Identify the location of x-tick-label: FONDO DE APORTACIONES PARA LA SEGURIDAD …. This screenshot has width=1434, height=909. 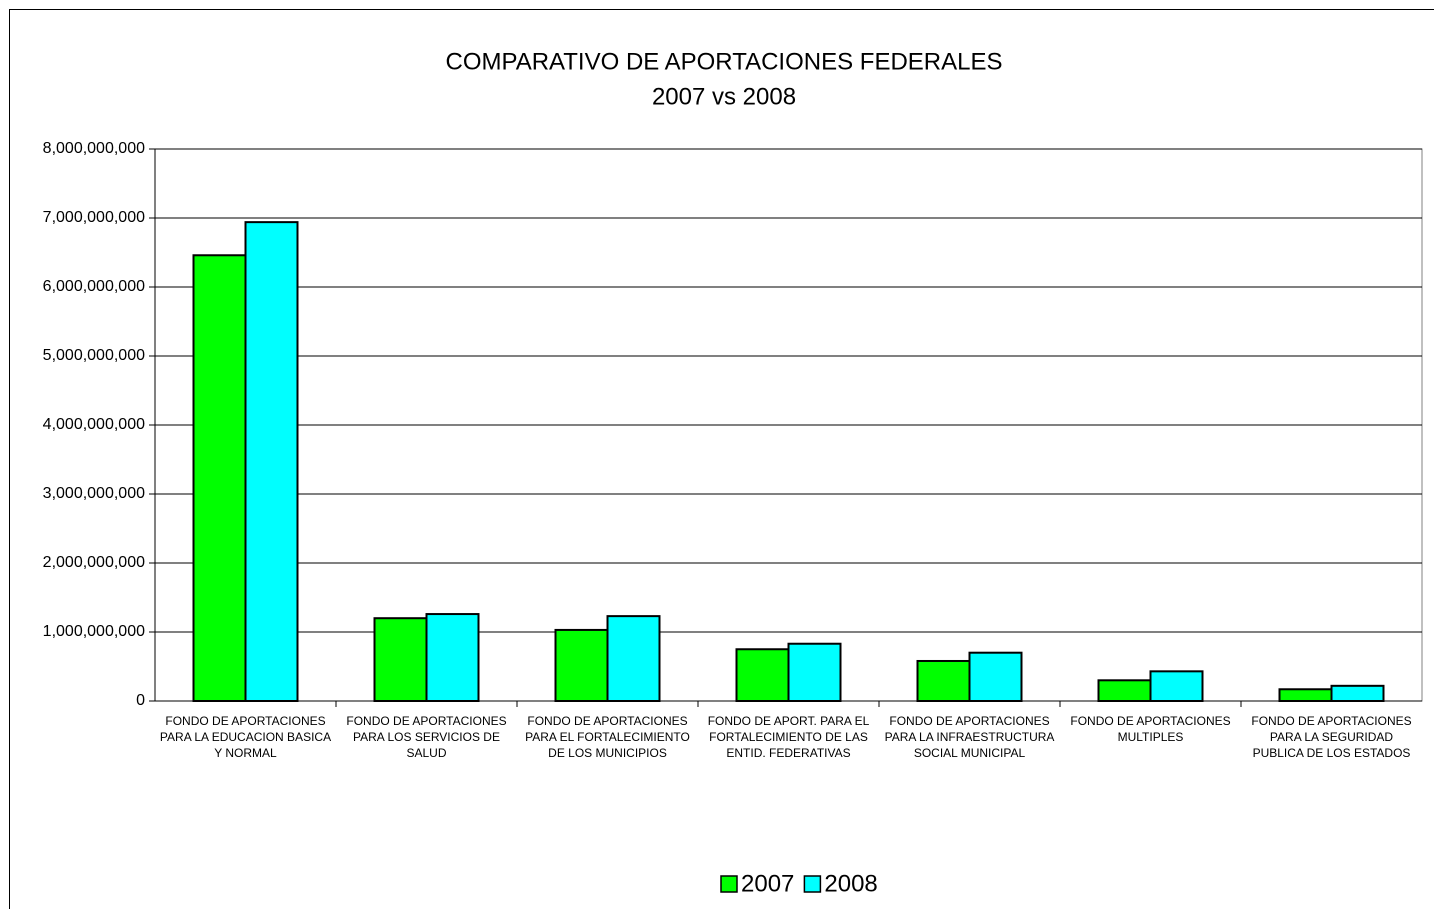
(1331, 737).